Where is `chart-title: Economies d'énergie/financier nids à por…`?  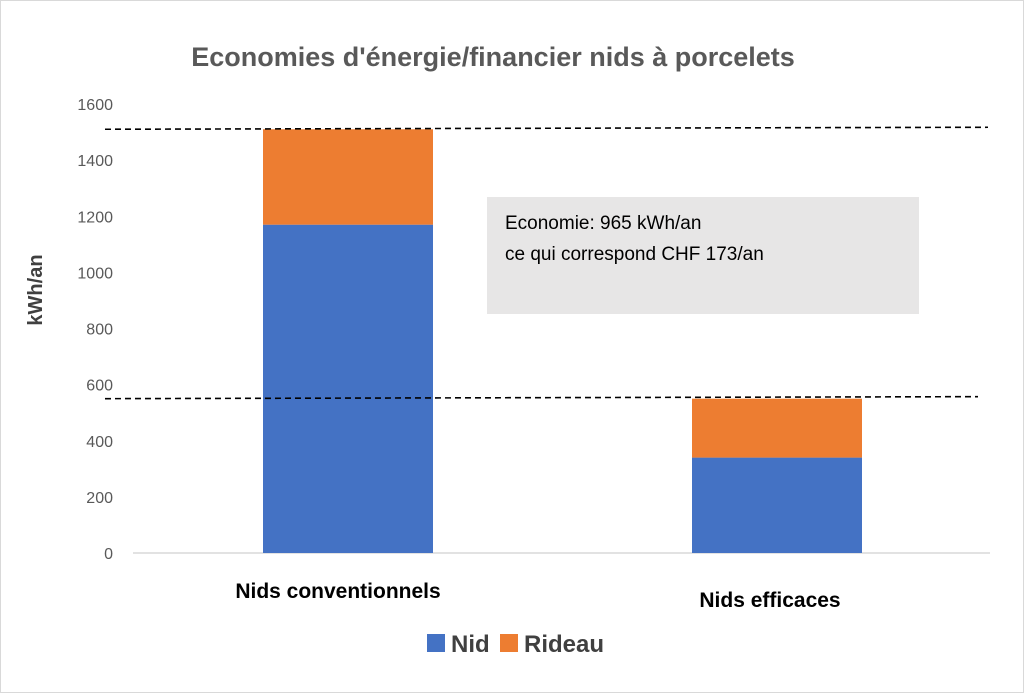
chart-title: Economies d'énergie/financier nids à por… is located at coordinates (493, 57).